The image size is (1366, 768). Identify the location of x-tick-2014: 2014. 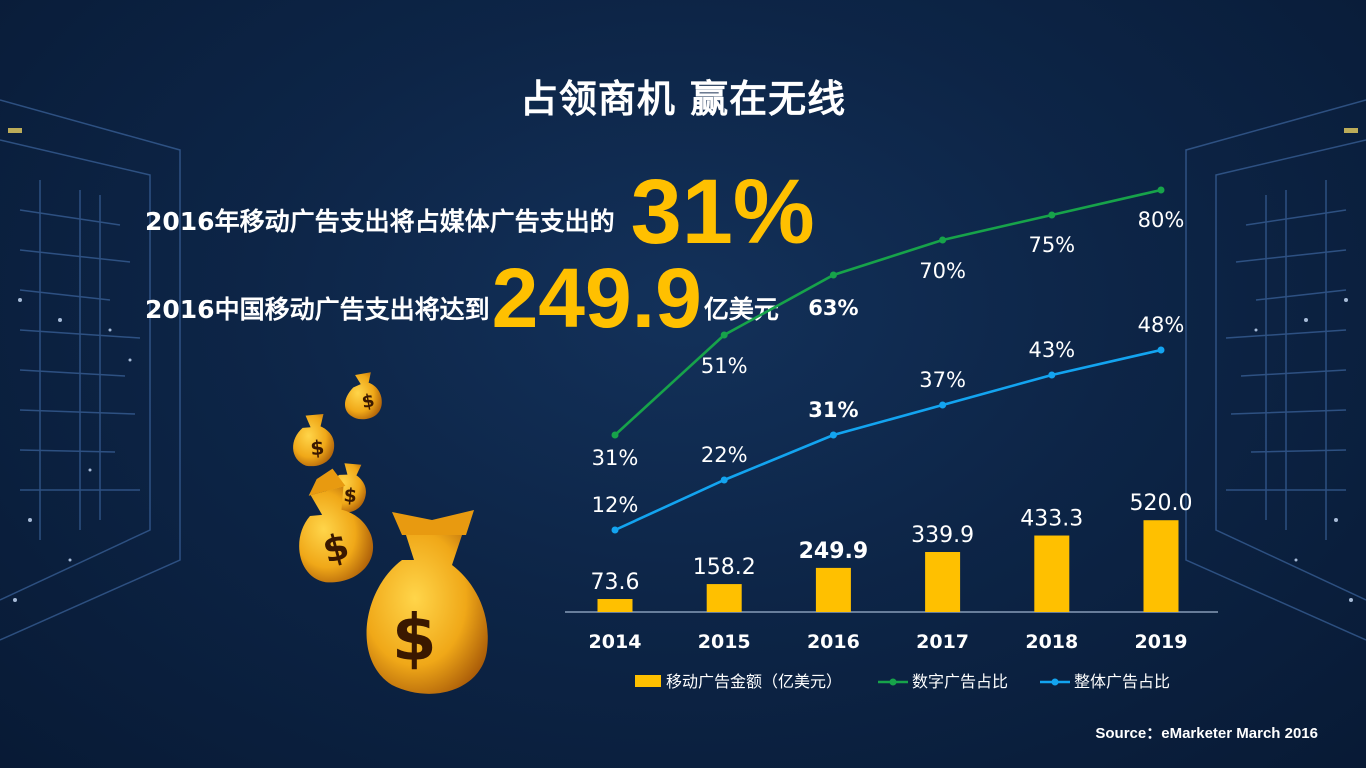
(615, 642).